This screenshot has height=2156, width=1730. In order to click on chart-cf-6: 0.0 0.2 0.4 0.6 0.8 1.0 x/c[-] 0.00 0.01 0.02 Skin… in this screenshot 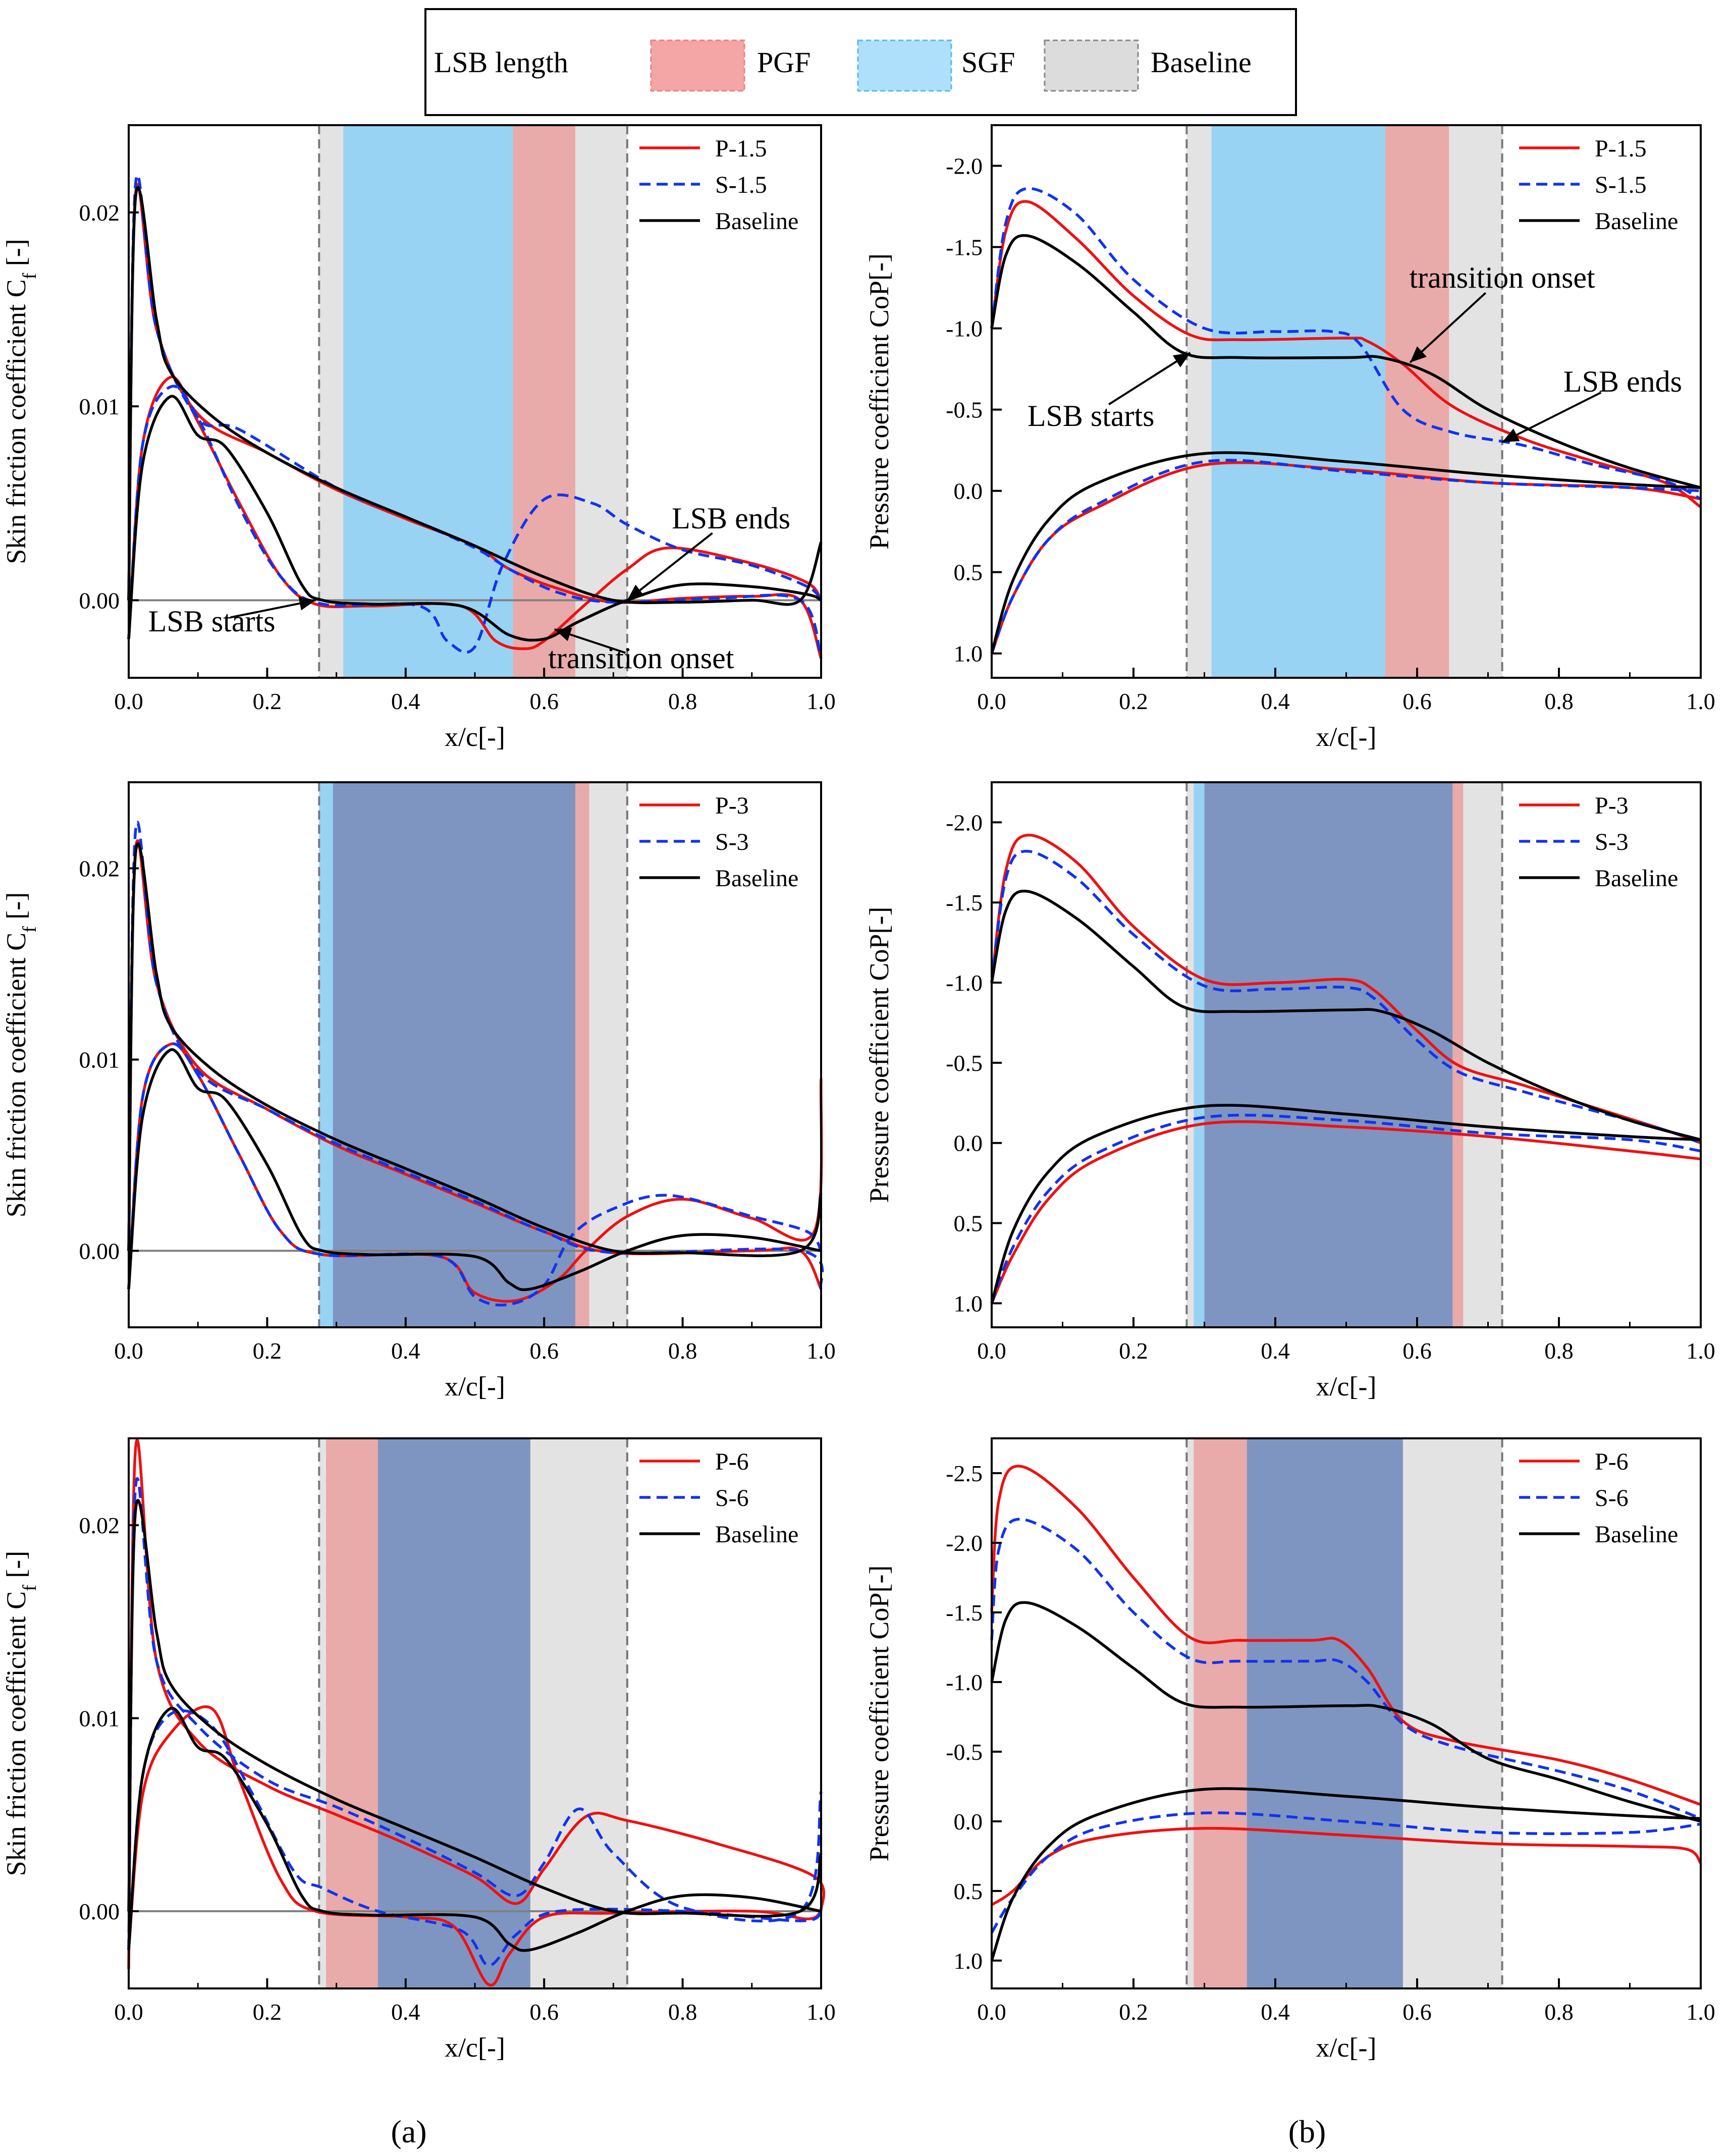, I will do `click(419, 1750)`.